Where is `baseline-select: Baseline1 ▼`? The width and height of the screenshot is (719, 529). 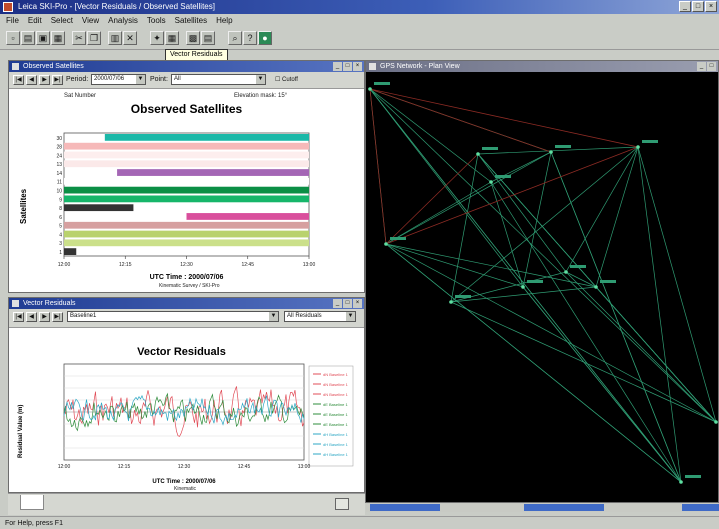 baseline-select: Baseline1 ▼ is located at coordinates (173, 316).